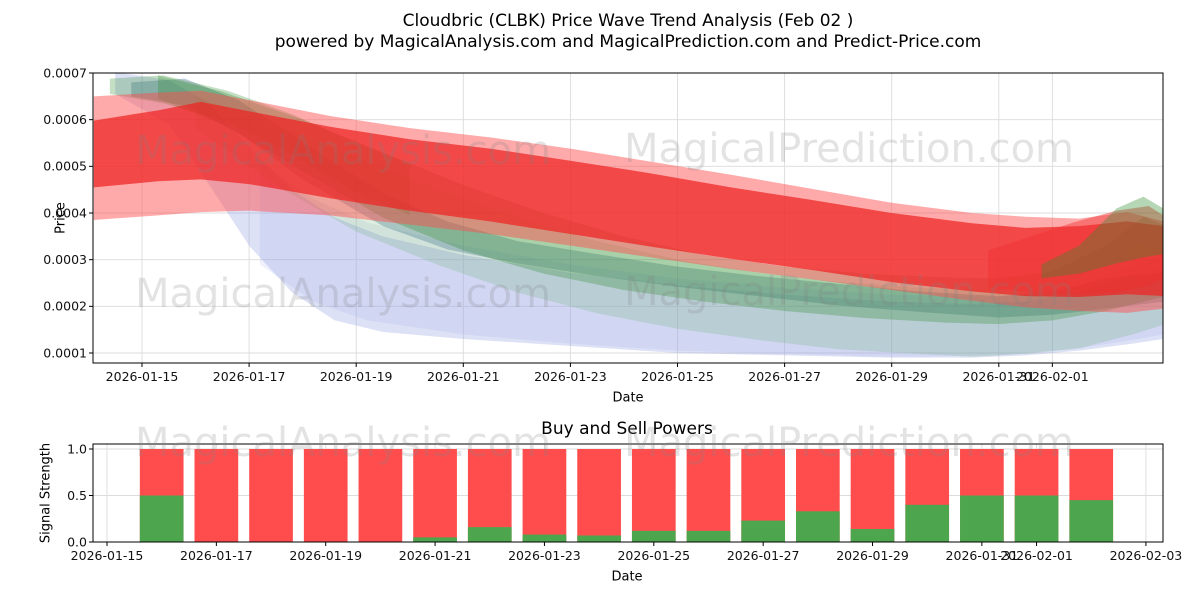  Describe the element at coordinates (65, 352) in the screenshot. I see `y-tick-label: 0.0001` at that location.